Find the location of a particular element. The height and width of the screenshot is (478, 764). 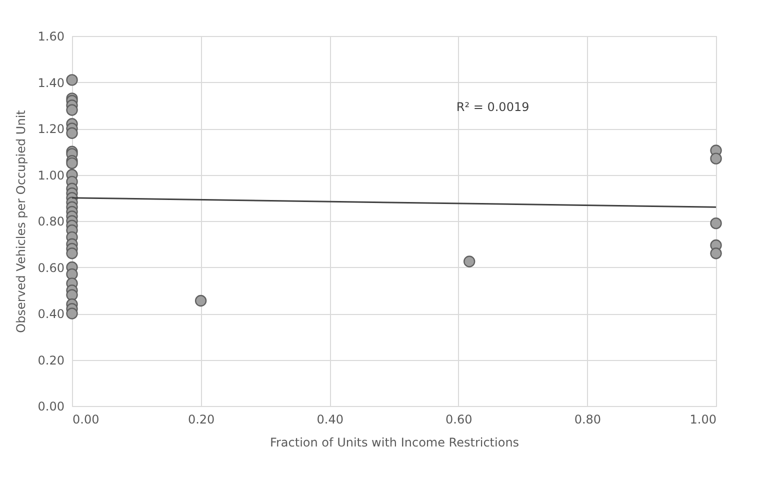

y-tick-label: 0.40 is located at coordinates (51, 314).